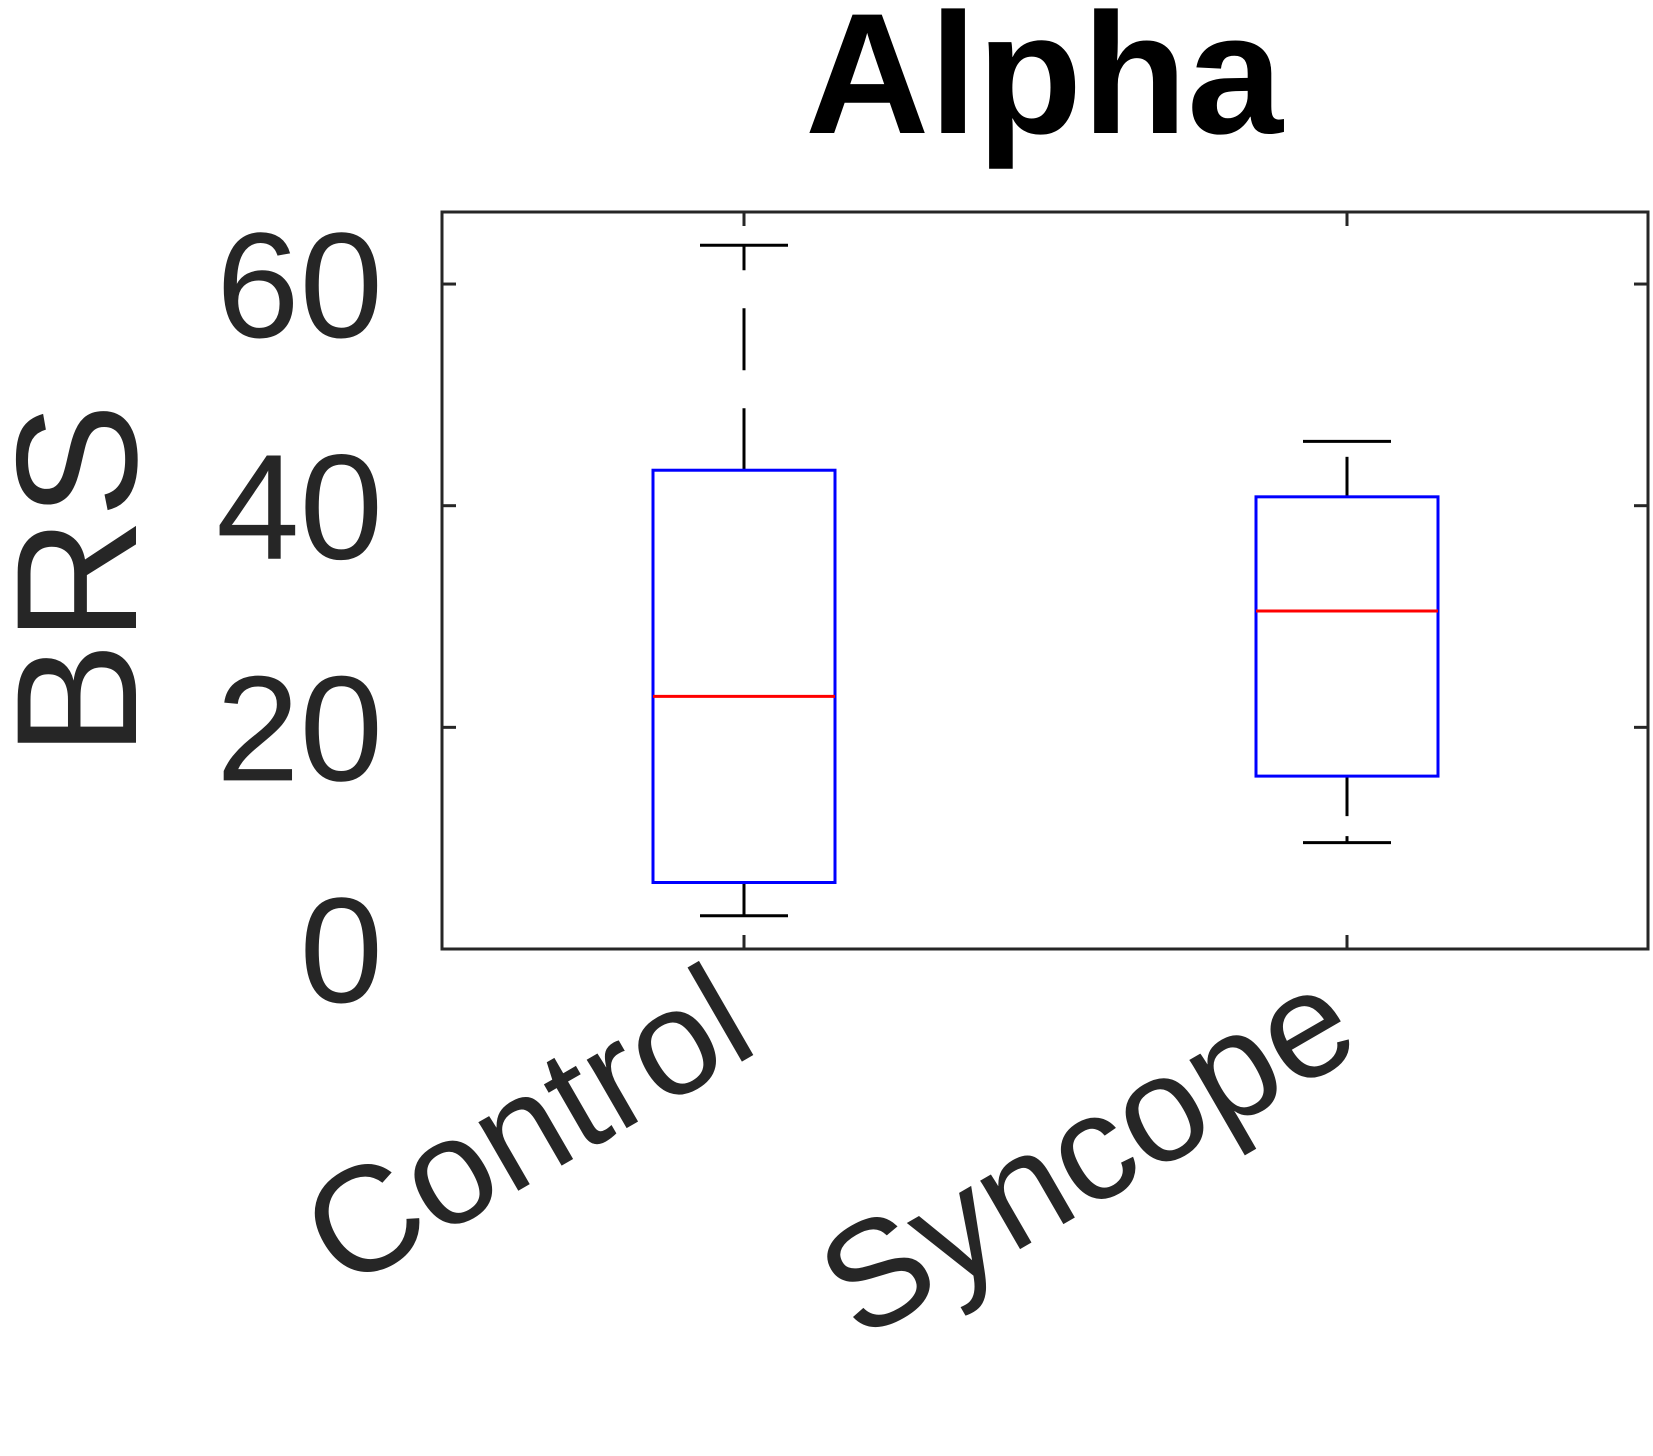 This screenshot has height=1456, width=1653. What do you see at coordinates (86, 580) in the screenshot?
I see `y-axis-label: BRS` at bounding box center [86, 580].